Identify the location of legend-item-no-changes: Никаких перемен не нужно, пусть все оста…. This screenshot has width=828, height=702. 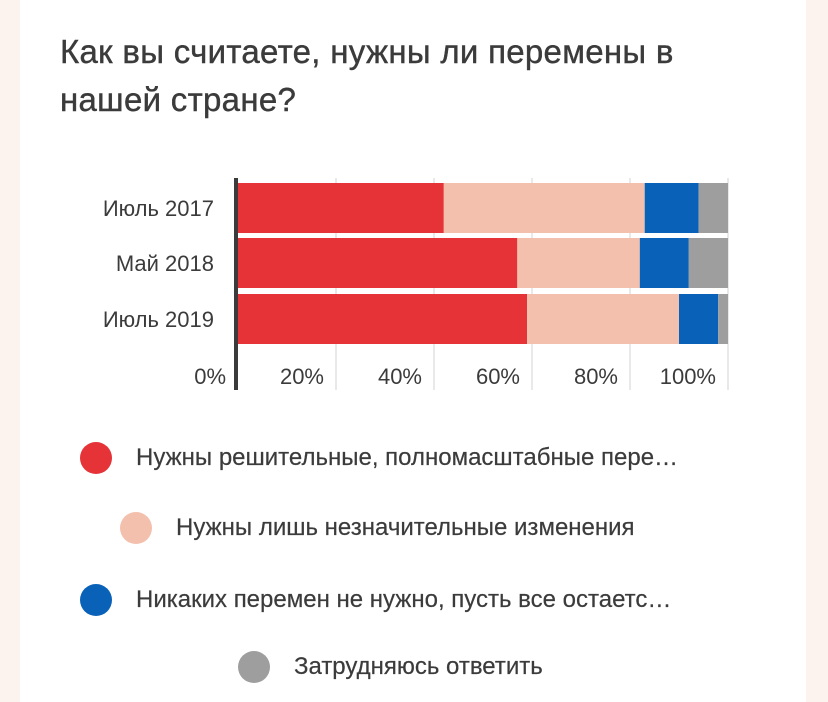
(375, 600).